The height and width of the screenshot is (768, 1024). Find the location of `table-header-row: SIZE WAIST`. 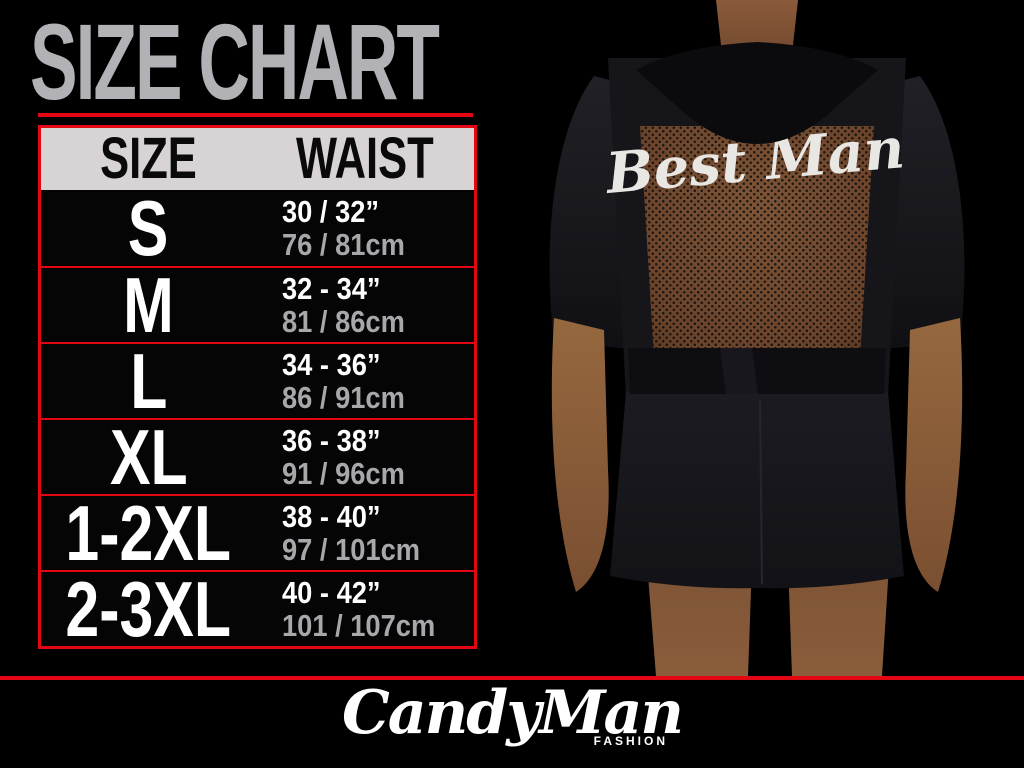

table-header-row: SIZE WAIST is located at coordinates (257, 159).